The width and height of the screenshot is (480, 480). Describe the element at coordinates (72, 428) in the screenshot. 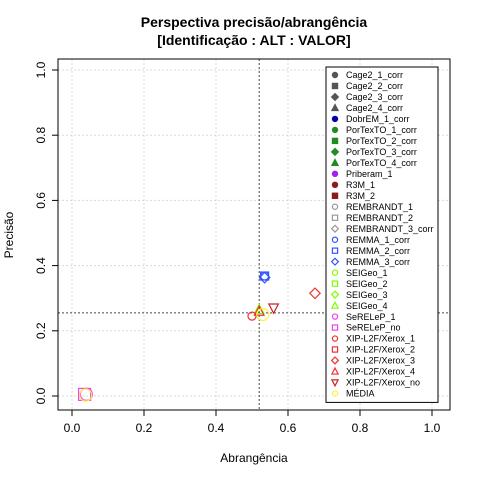

I see `x-tick-label: 0.0` at that location.